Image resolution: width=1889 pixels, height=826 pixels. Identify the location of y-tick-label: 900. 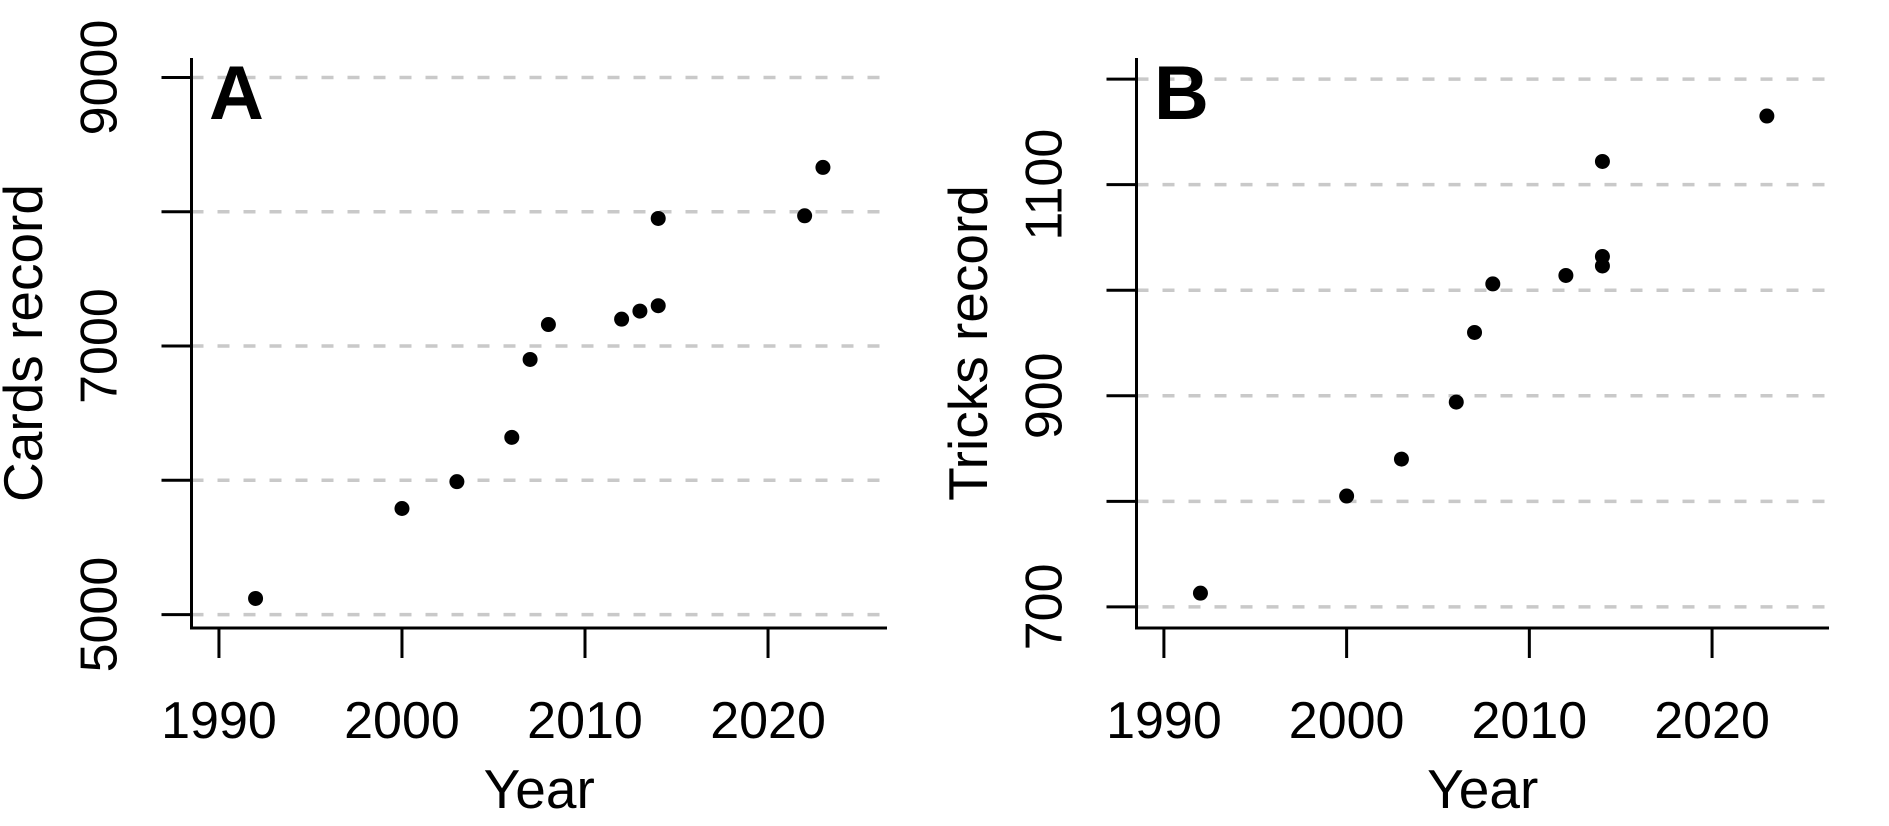
(1045, 395).